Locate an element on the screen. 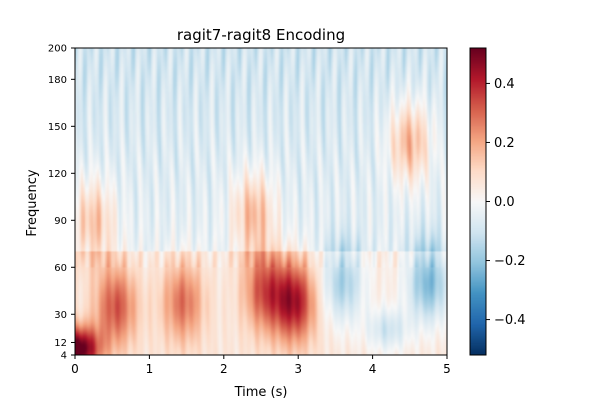 The image size is (600, 400). y-axis-label: Frequency is located at coordinates (32, 202).